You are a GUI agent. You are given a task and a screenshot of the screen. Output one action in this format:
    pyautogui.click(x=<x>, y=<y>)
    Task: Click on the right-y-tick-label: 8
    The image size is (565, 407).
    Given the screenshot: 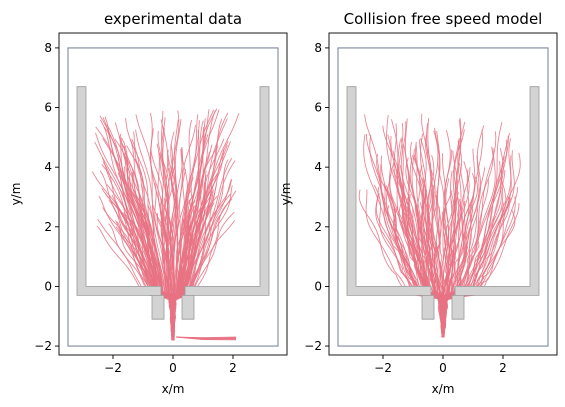 What is the action you would take?
    pyautogui.click(x=318, y=48)
    